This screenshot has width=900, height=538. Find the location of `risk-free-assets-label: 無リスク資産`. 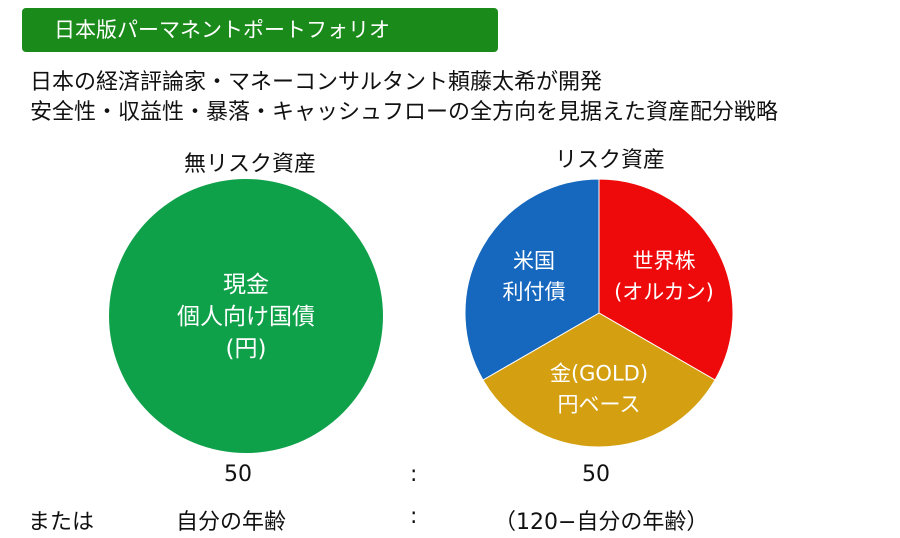

risk-free-assets-label: 無リスク資産 is located at coordinates (249, 164).